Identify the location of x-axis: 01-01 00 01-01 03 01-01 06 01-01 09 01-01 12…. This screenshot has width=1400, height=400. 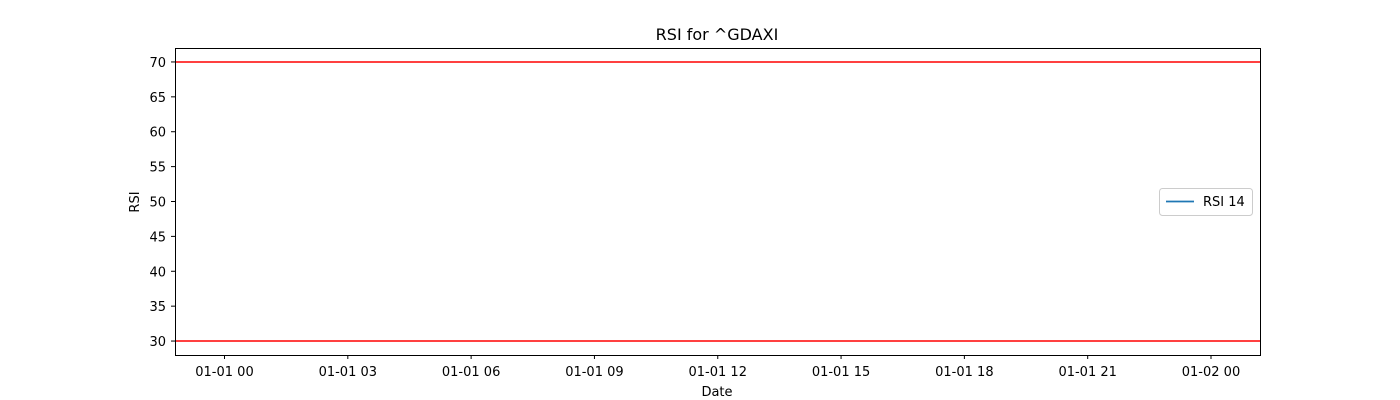
(717, 367).